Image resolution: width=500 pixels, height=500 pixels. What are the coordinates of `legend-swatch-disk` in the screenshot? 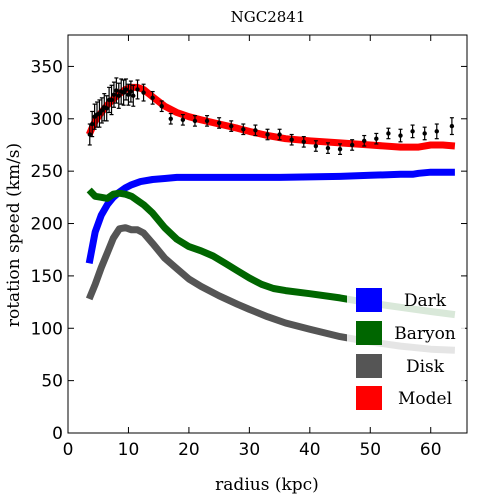 It's located at (369, 366).